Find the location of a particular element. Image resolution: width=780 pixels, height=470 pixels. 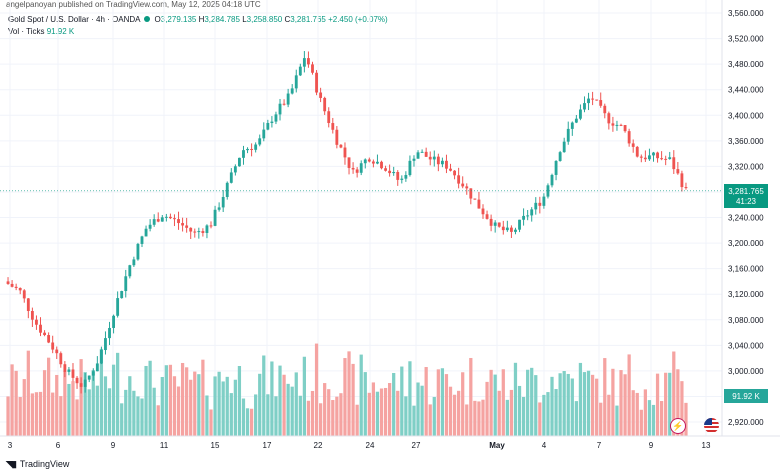

time-tick-label: 6 is located at coordinates (58, 445).